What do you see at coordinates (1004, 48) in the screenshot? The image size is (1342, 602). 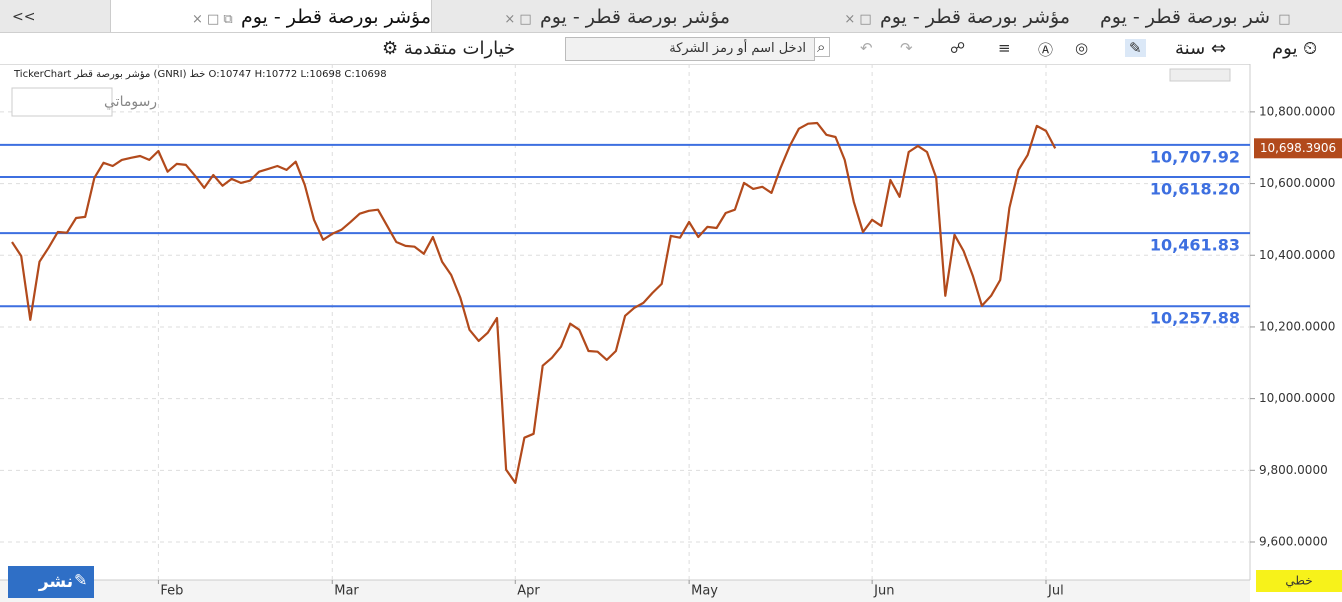 I see `level-tool: ≡` at bounding box center [1004, 48].